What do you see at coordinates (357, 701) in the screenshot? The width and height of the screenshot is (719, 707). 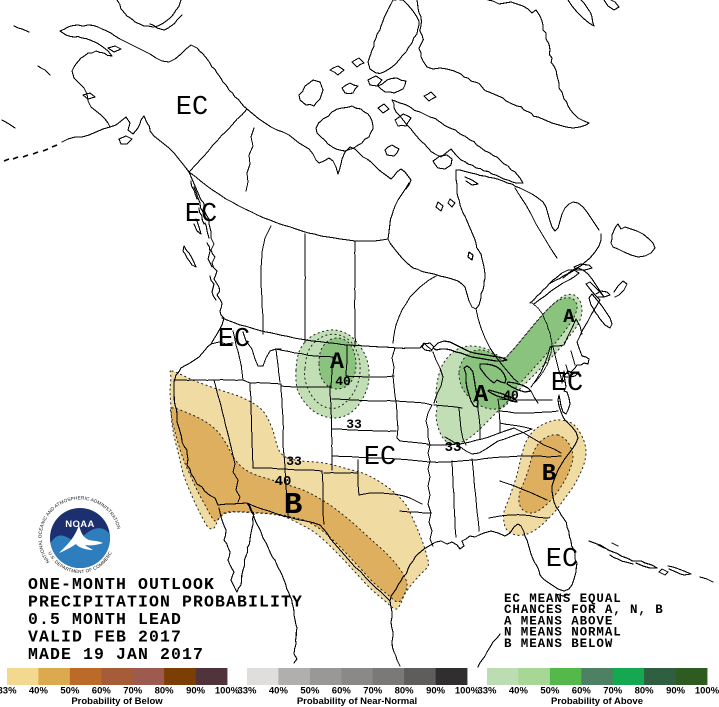 I see `svg-text: Probability of Near-Normal` at bounding box center [357, 701].